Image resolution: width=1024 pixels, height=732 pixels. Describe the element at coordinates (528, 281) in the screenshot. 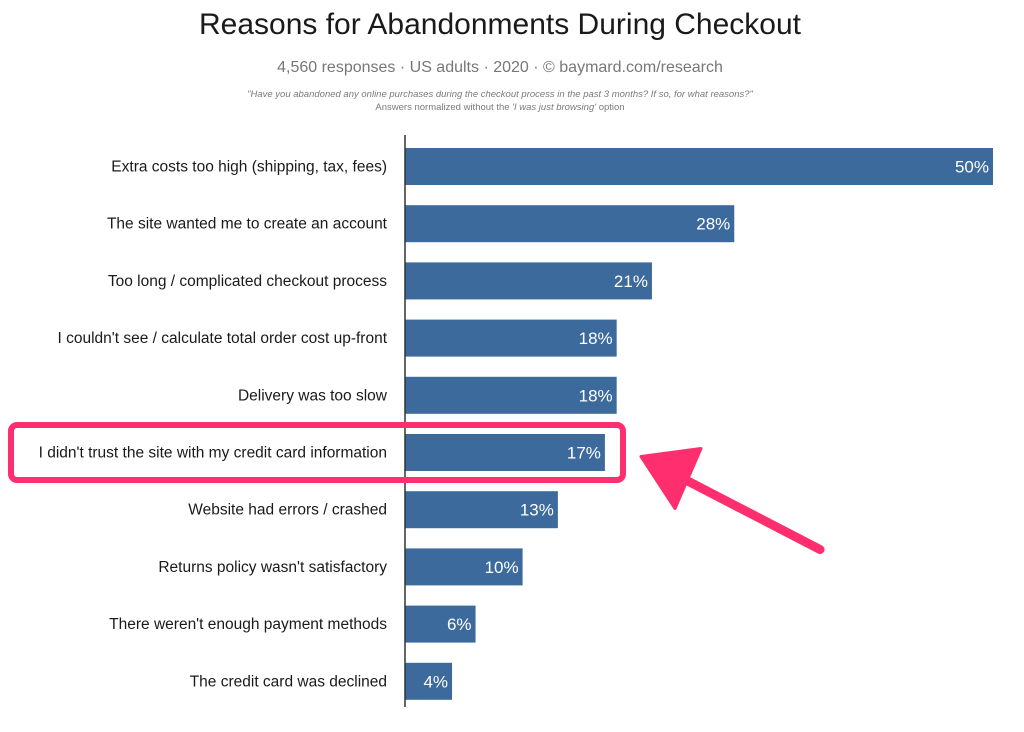

I see `bar-too-long-complicated-checkout-process` at that location.